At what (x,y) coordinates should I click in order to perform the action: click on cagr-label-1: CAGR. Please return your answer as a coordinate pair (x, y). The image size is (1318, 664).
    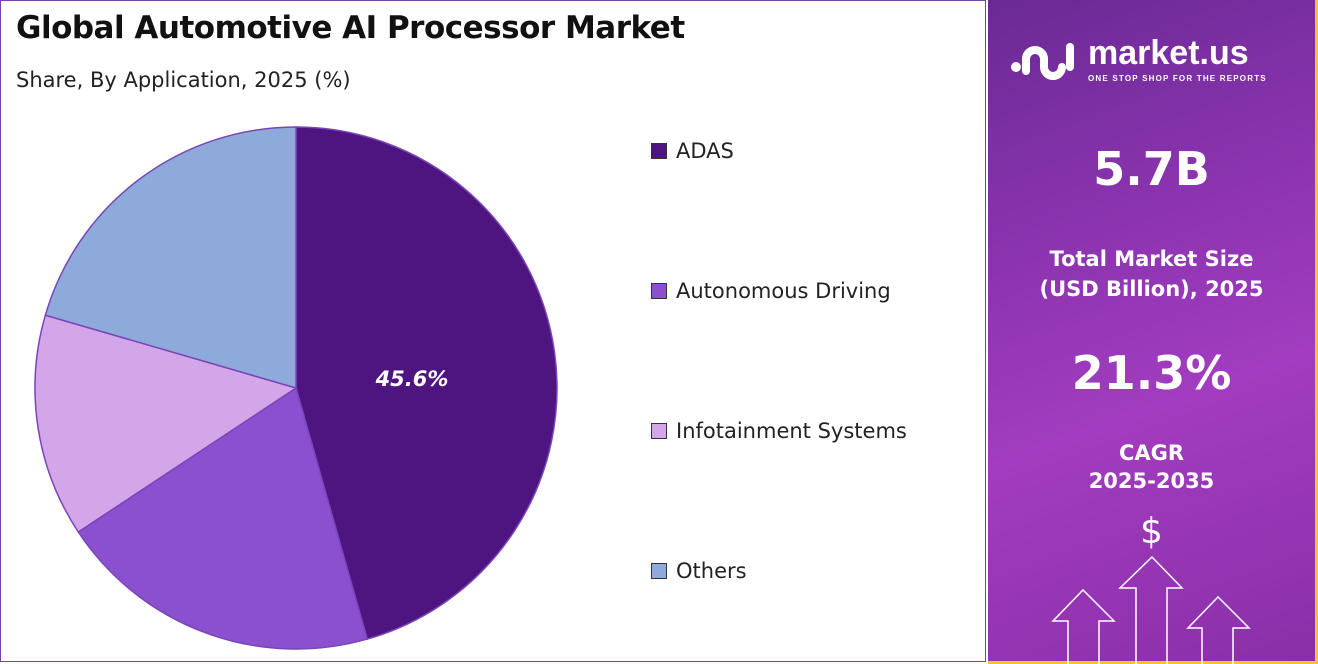
    Looking at the image, I should click on (1151, 453).